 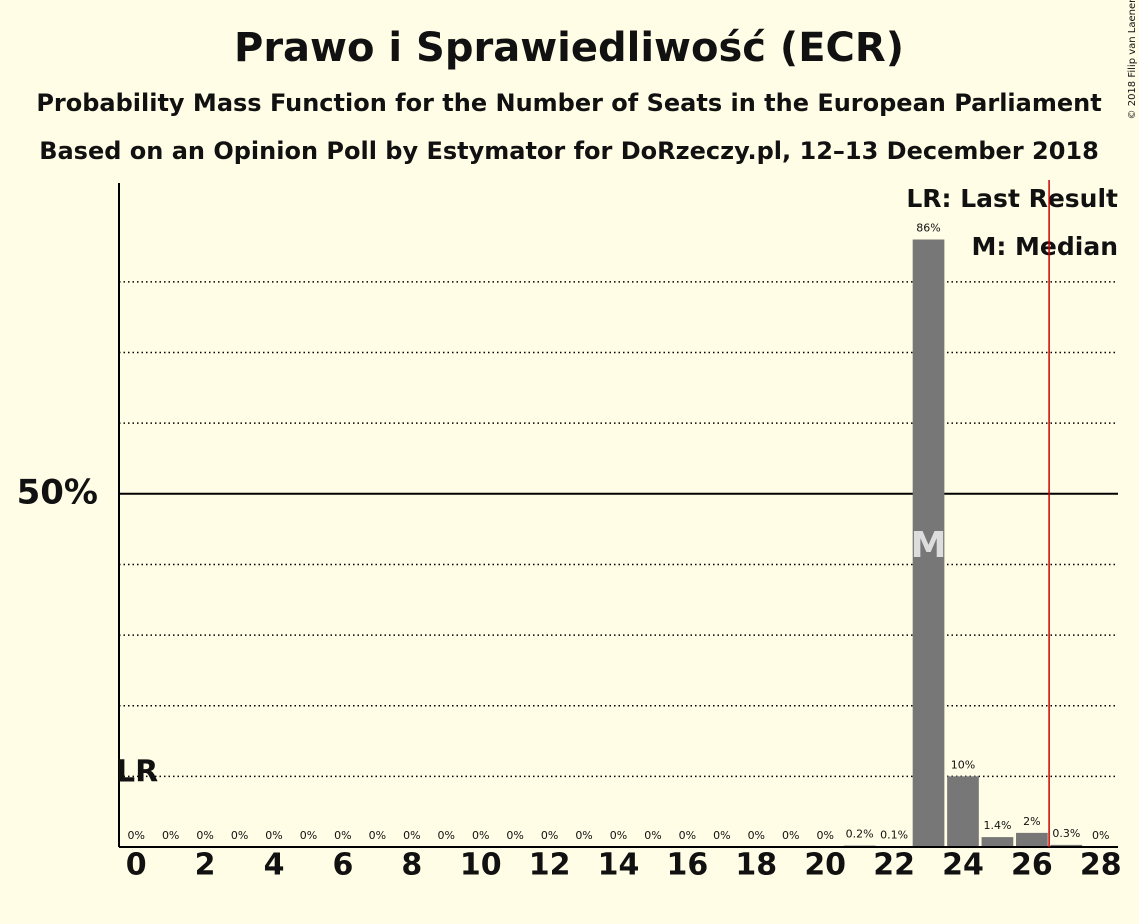 I want to click on x-tick-label: 24, so click(x=963, y=865).